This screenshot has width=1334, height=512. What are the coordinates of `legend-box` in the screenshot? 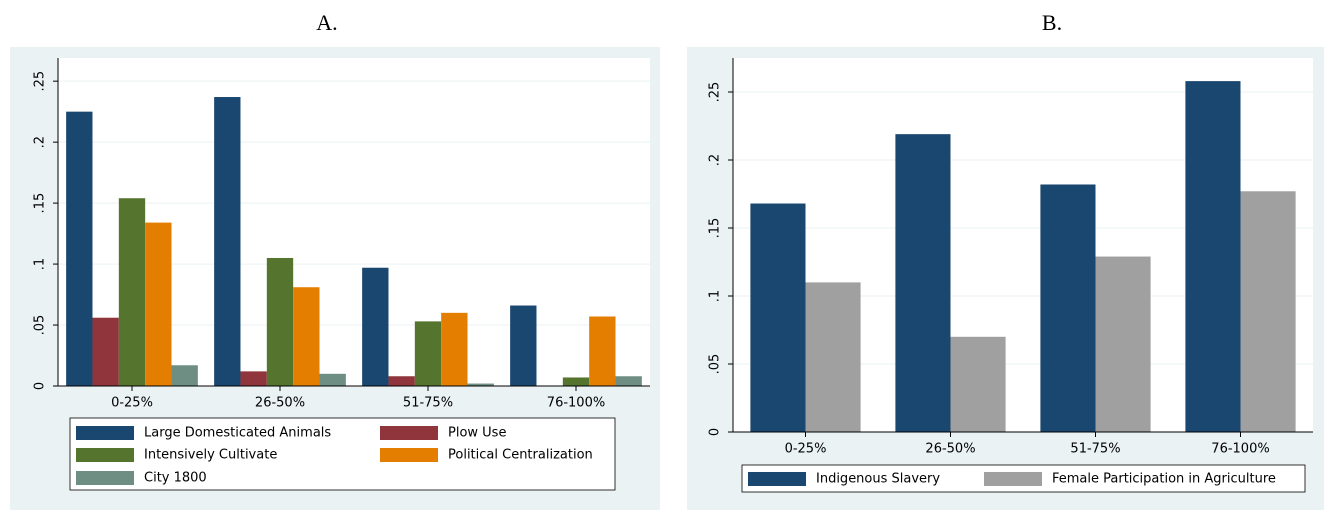 It's located at (342, 454).